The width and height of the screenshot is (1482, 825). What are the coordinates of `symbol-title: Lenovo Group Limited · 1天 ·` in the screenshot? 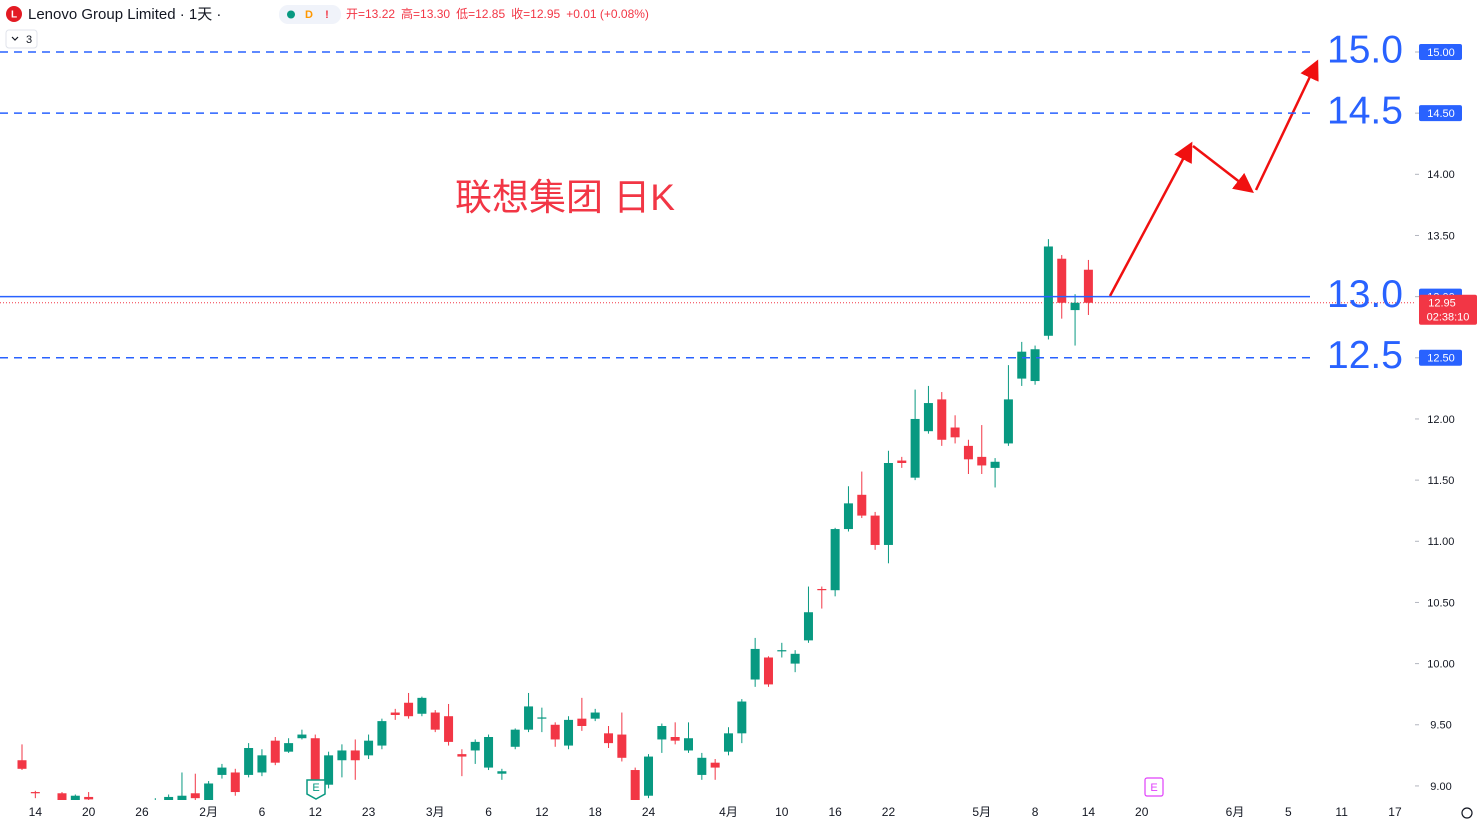 It's located at (124, 14).